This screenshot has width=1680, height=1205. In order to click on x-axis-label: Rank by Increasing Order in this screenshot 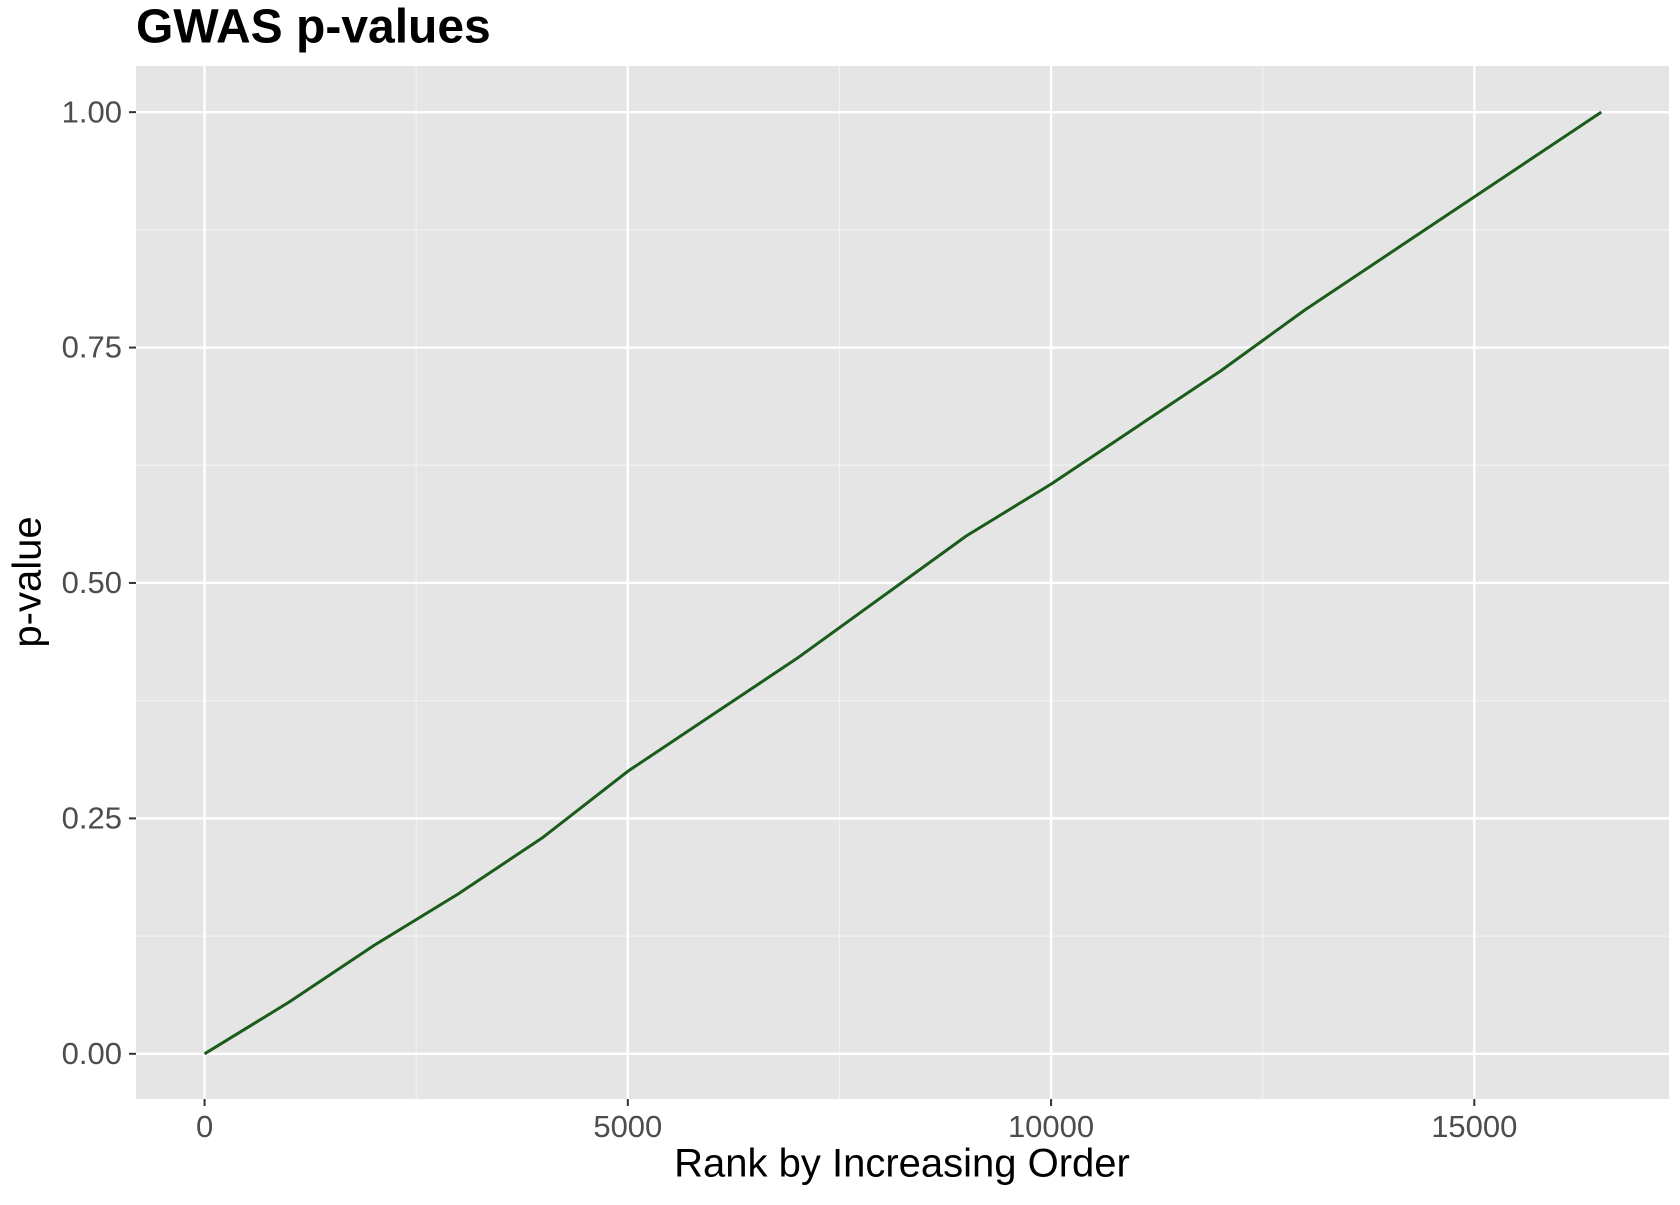, I will do `click(902, 1164)`.